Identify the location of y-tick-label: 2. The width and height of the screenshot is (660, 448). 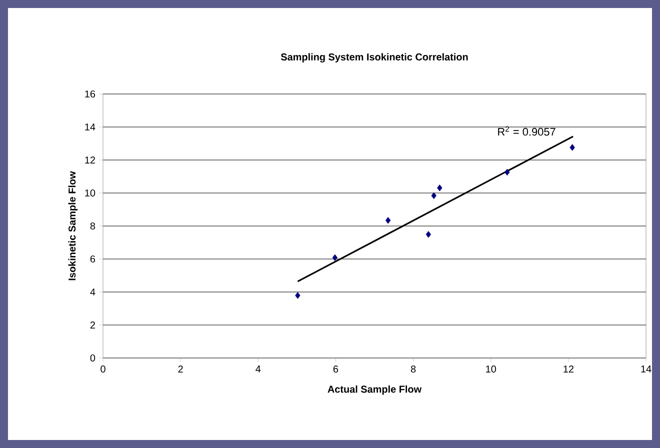
(92, 325).